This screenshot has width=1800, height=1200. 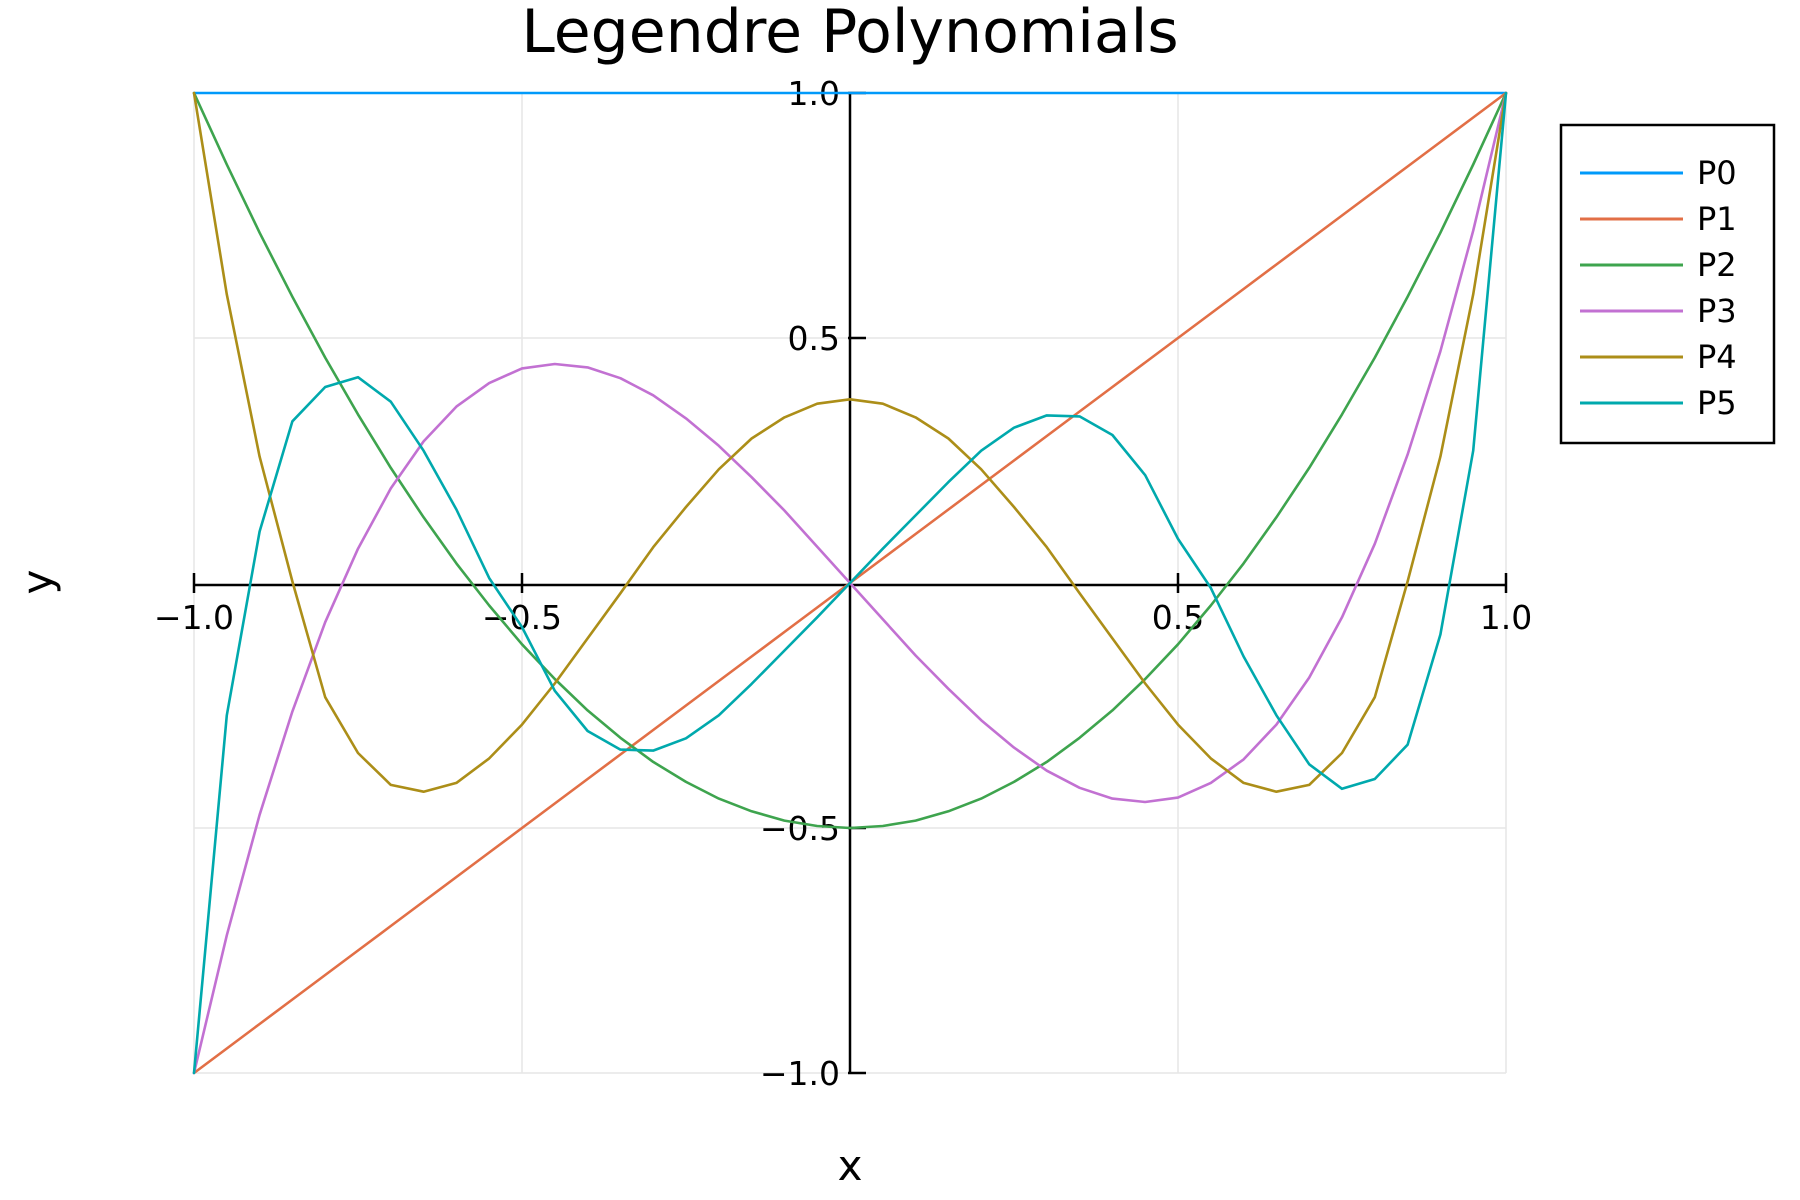 I want to click on legend: P0 P1 P2 P3 P4 P5, so click(x=1667, y=284).